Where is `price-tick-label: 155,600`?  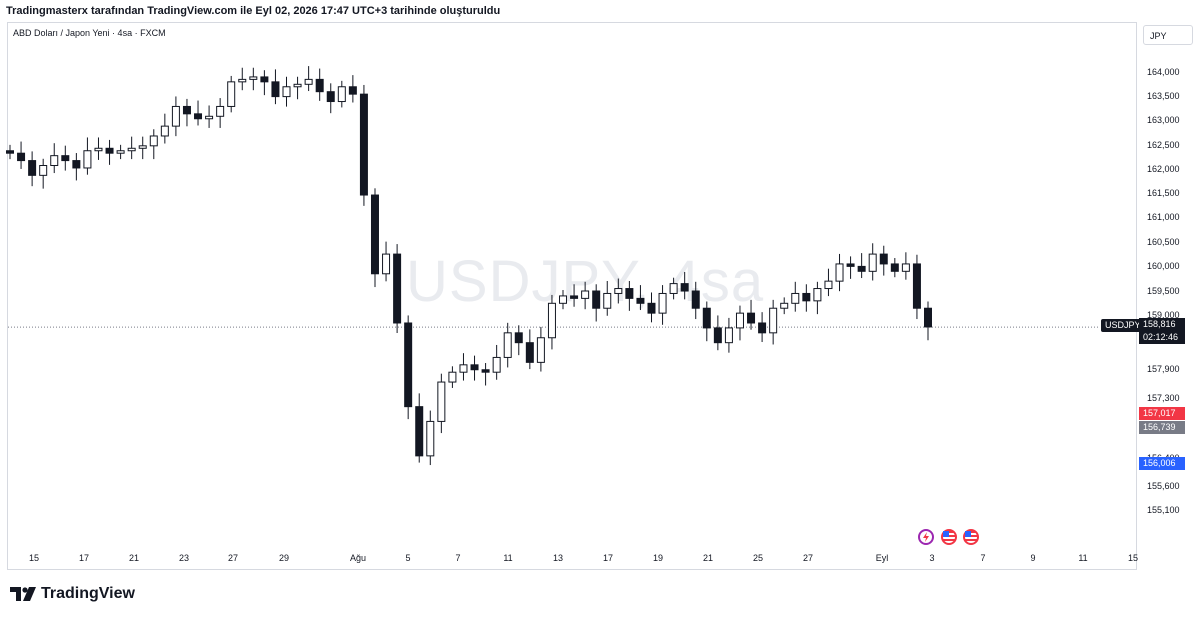 price-tick-label: 155,600 is located at coordinates (1163, 486).